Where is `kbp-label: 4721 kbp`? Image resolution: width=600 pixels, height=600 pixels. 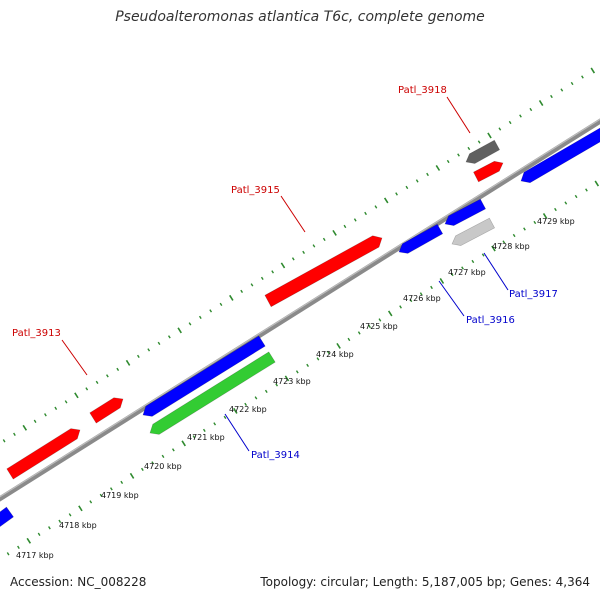 kbp-label: 4721 kbp is located at coordinates (206, 437).